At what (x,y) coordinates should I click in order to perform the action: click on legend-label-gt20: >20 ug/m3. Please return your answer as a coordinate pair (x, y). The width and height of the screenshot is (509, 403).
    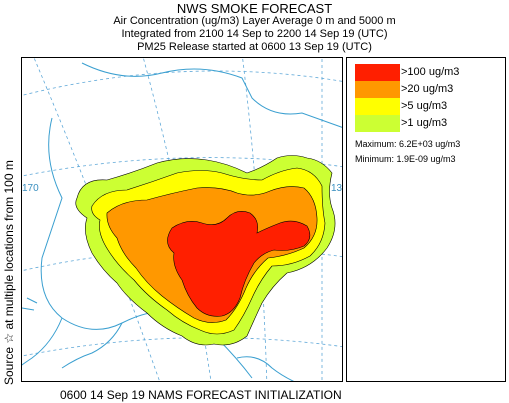
    Looking at the image, I should click on (427, 89).